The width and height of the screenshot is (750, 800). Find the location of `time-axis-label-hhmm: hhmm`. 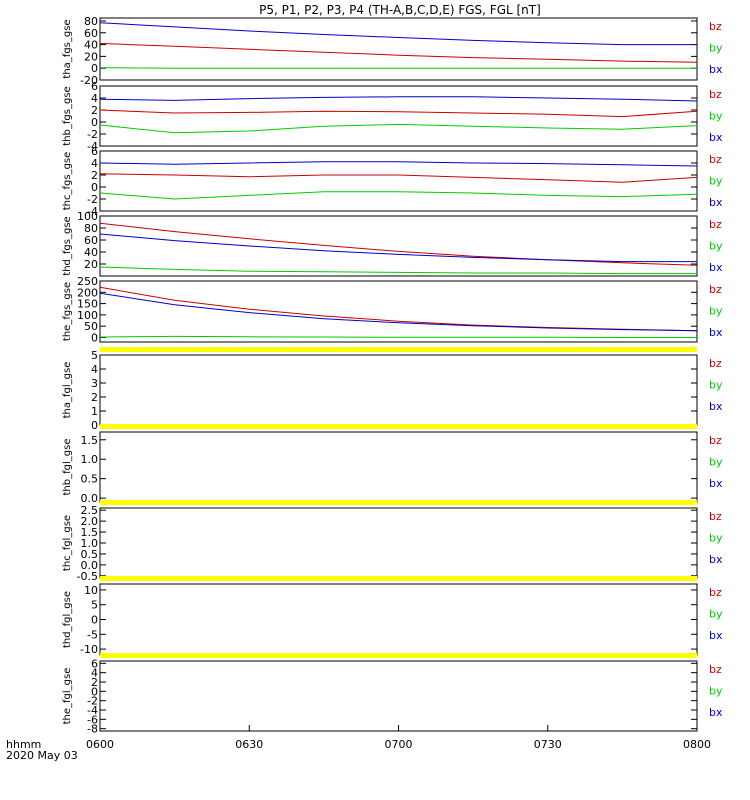

time-axis-label-hhmm: hhmm is located at coordinates (23, 744).